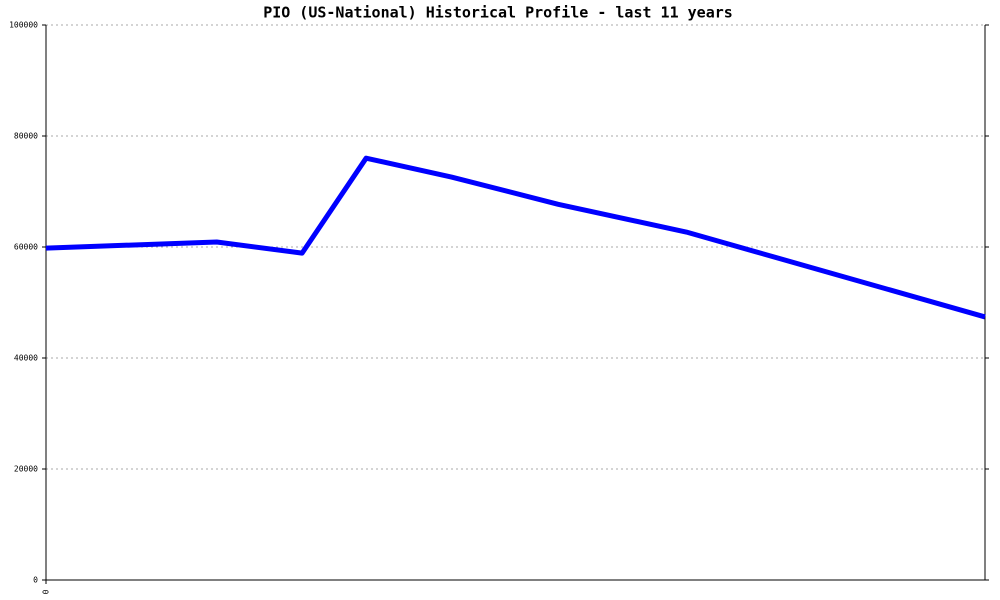  Describe the element at coordinates (26, 136) in the screenshot. I see `y-tick-label: 80000` at that location.